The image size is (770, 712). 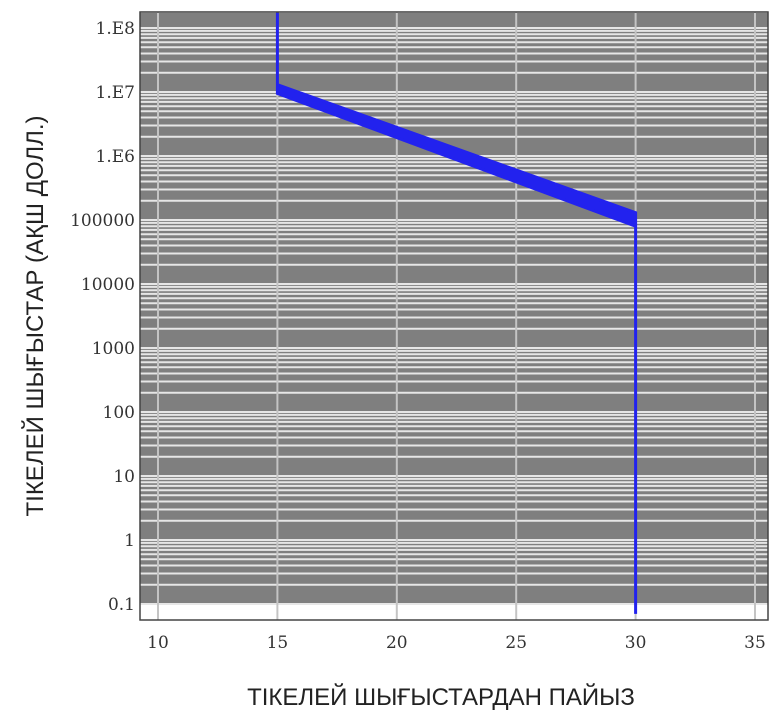 What do you see at coordinates (35, 315) in the screenshot?
I see `y-axis-label: ТІКЕЛЕЙ ШЫҒЫСТАР (АҚШ ДОЛЛ.)` at bounding box center [35, 315].